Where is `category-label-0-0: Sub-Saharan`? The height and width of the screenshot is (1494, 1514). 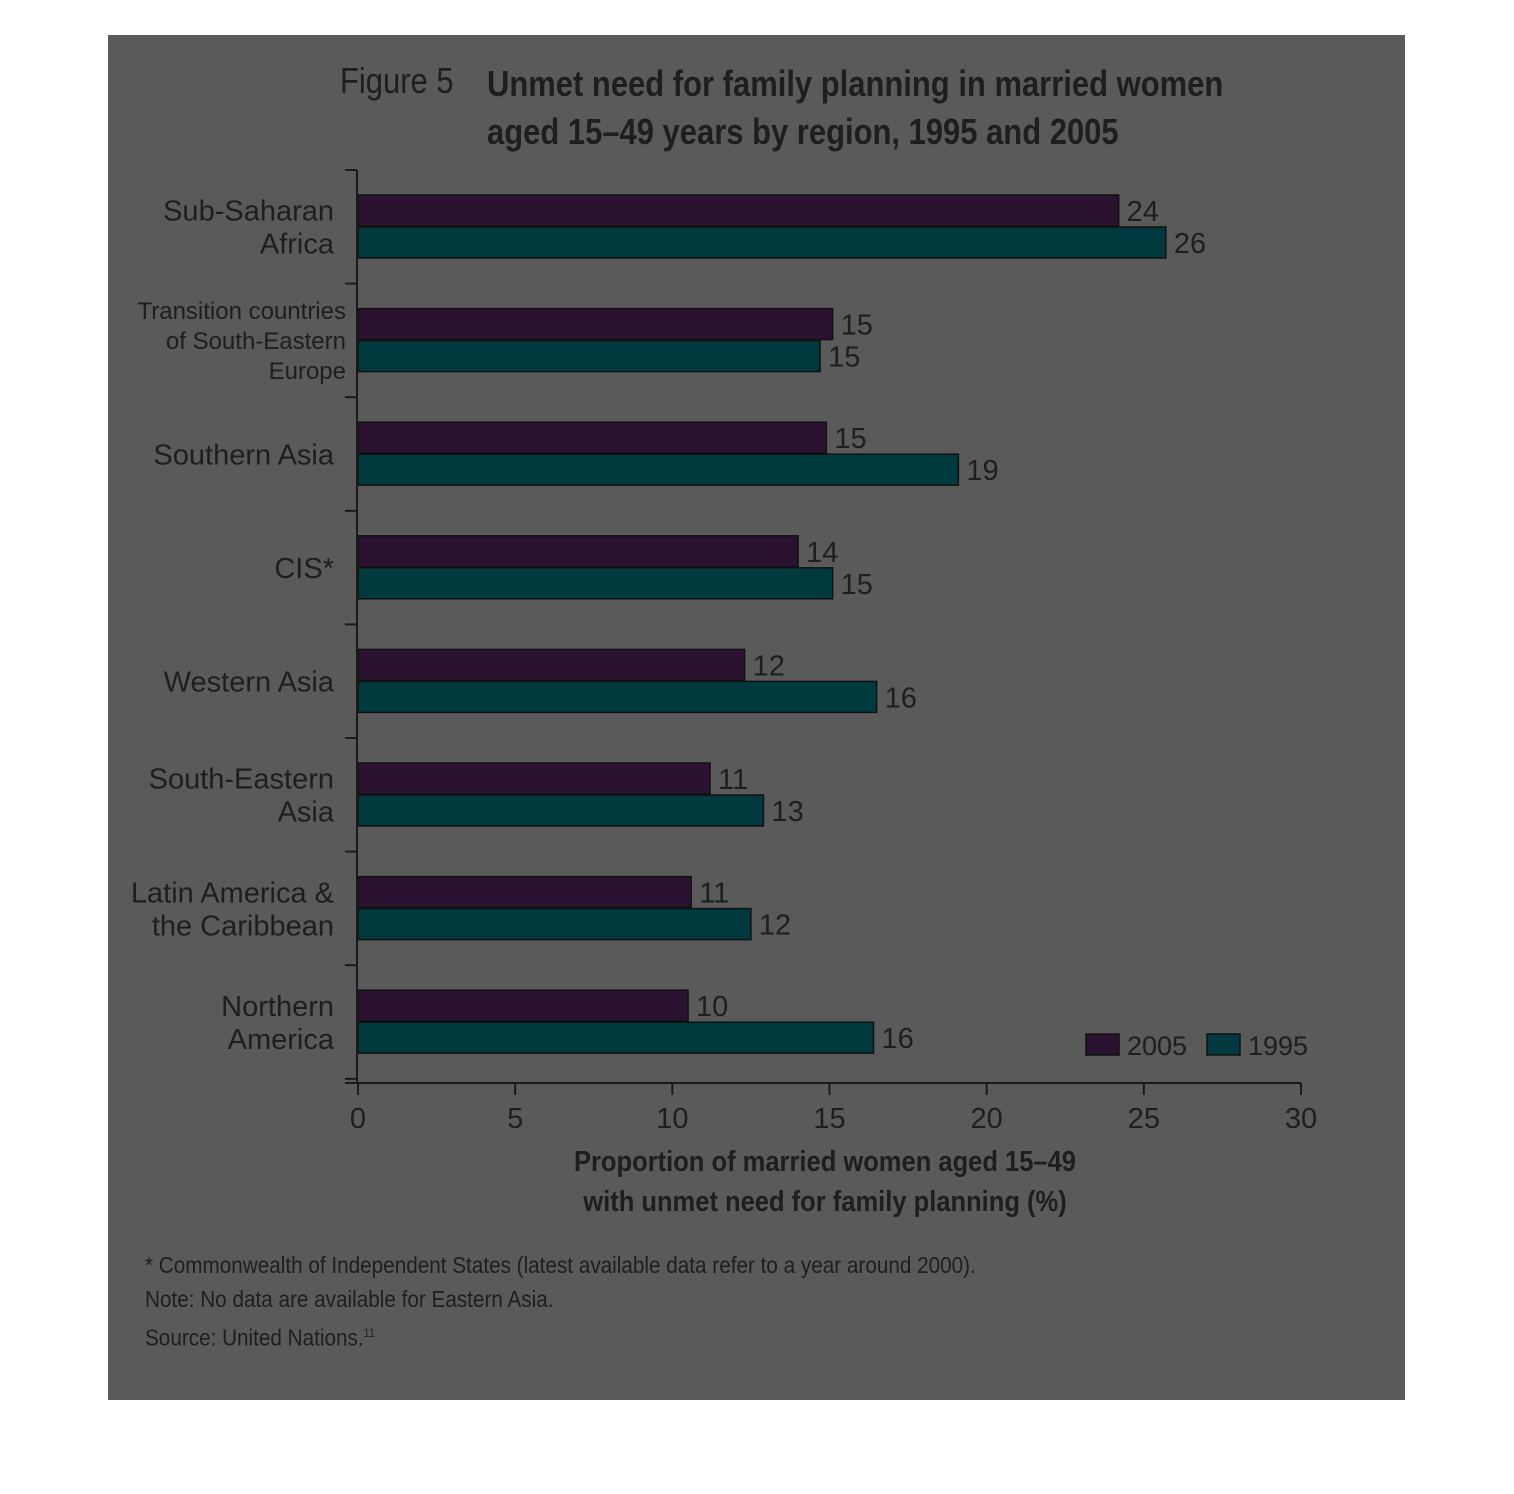
category-label-0-0: Sub-Saharan is located at coordinates (248, 212).